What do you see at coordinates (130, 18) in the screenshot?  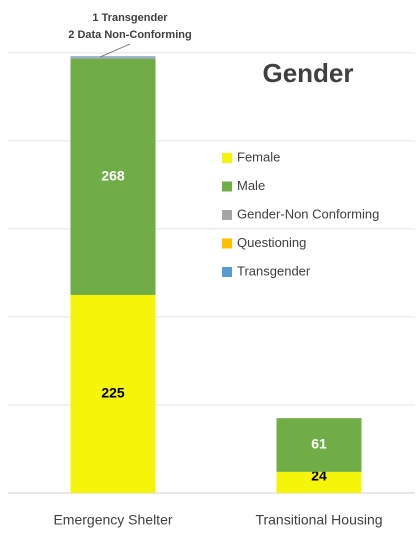 I see `annotation: 1 Transgender` at bounding box center [130, 18].